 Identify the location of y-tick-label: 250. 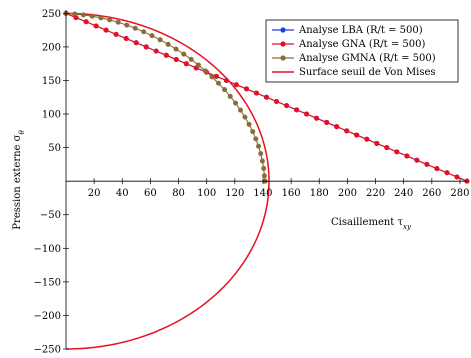
(51, 14).